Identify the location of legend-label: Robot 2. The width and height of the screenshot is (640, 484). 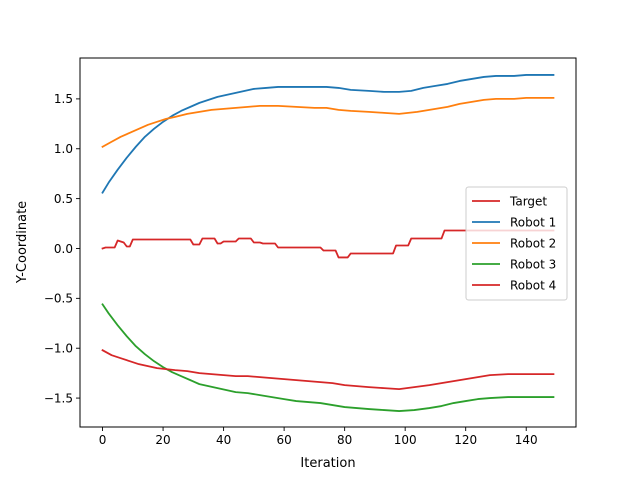
(533, 244).